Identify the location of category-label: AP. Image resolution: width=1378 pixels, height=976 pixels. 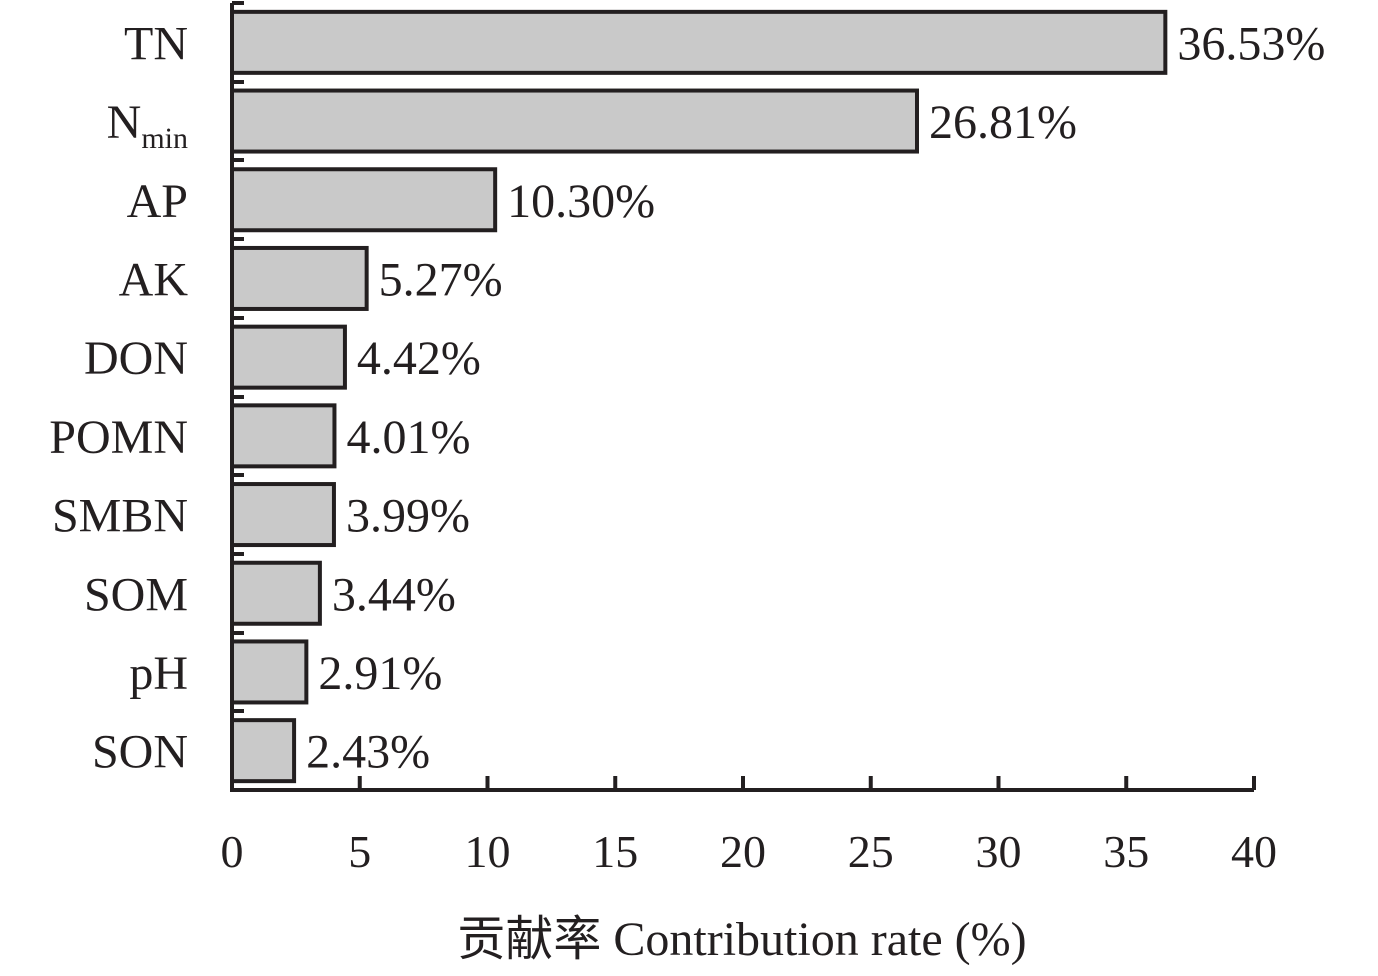
(157, 201).